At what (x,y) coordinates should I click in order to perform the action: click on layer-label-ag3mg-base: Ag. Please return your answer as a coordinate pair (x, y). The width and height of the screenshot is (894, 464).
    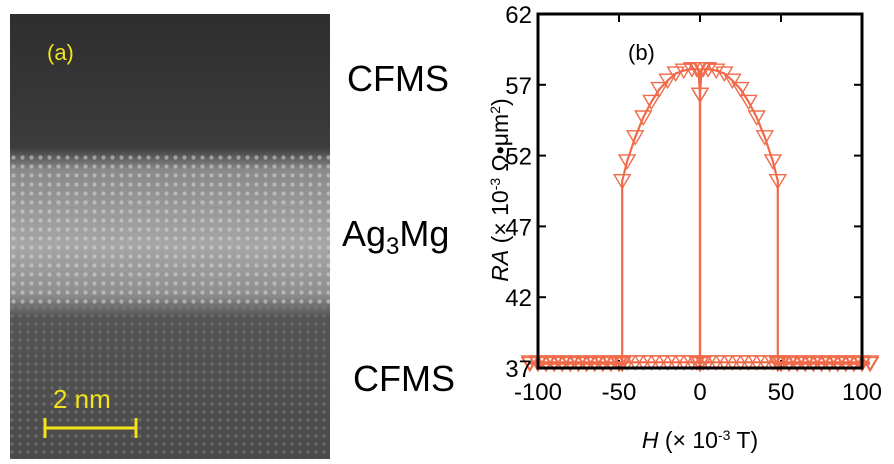
    Looking at the image, I should click on (364, 233).